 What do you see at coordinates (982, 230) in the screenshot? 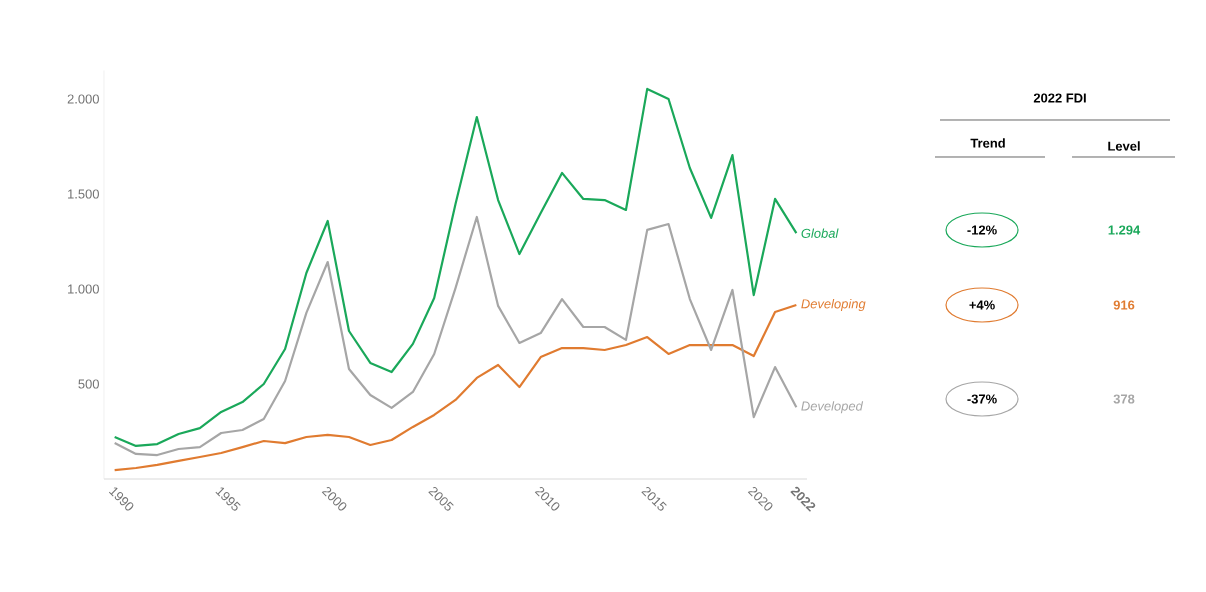
I see `text: -12%` at bounding box center [982, 230].